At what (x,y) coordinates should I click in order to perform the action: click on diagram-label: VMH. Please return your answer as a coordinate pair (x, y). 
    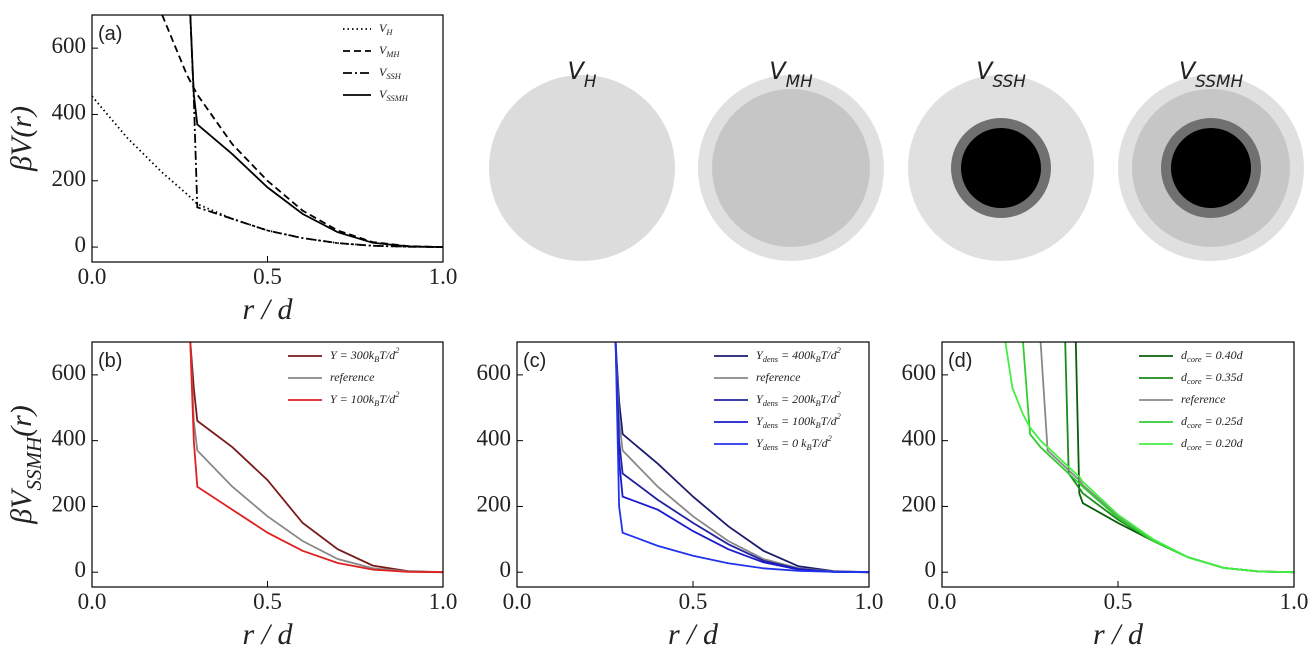
    Looking at the image, I should click on (791, 74).